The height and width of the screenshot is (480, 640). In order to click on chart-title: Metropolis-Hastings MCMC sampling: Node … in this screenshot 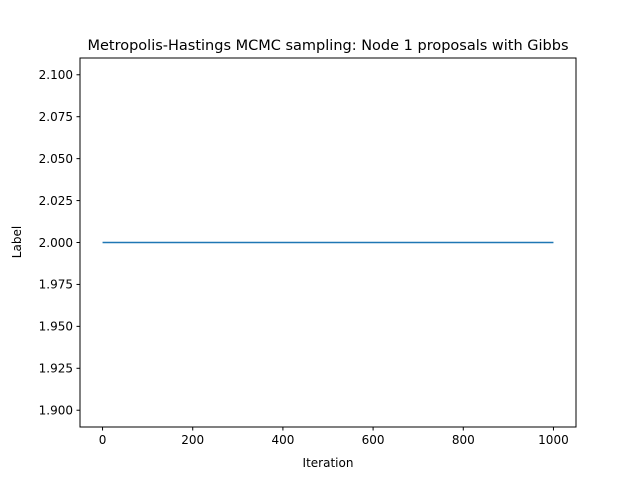, I will do `click(327, 46)`.